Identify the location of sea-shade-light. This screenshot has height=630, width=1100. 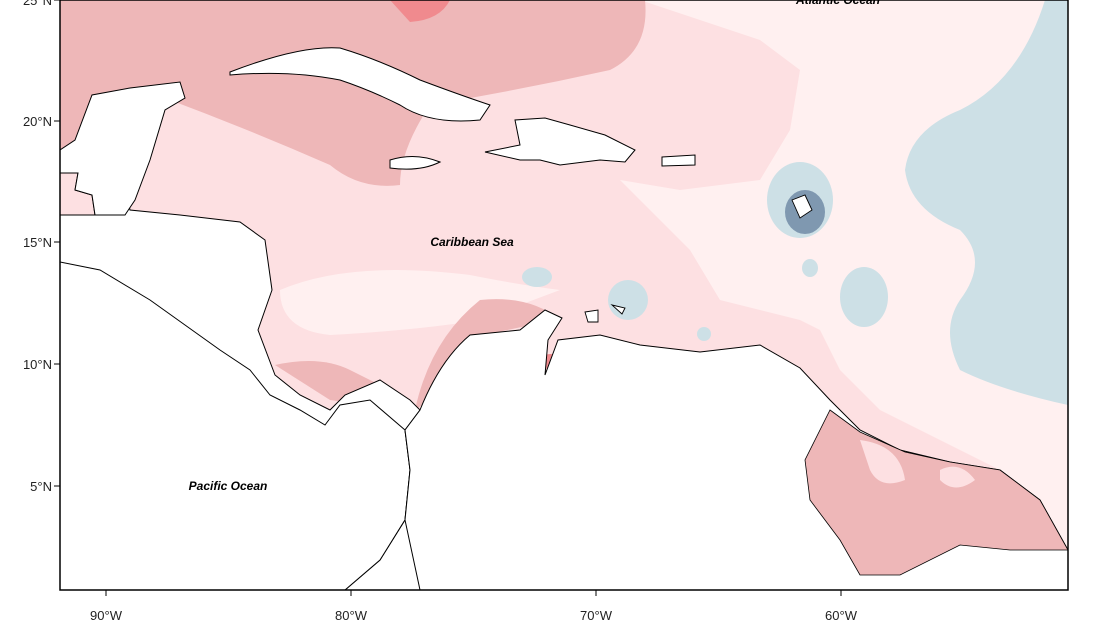
(420, 302).